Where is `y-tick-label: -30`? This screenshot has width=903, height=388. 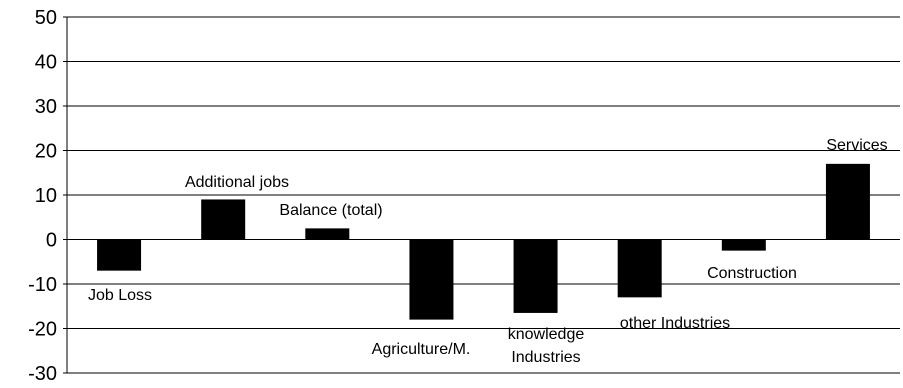
y-tick-label: -30 is located at coordinates (42, 374).